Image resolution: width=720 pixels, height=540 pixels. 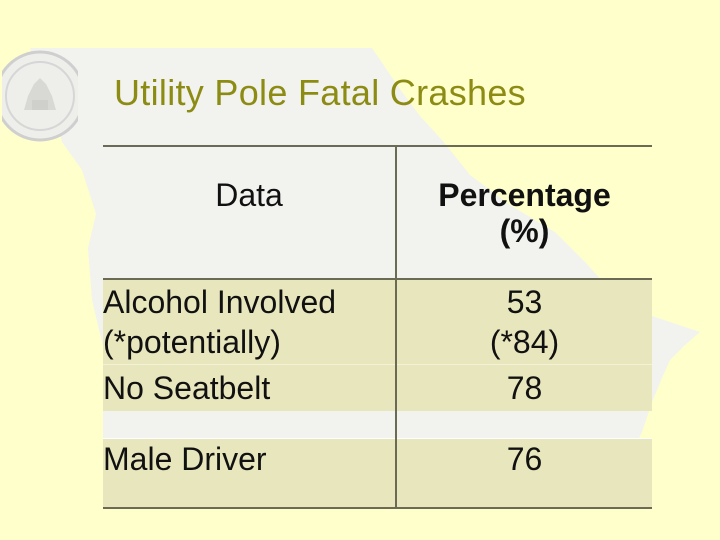 I want to click on table-row: Alcohol Involved (*potentially) 53 (*84), so click(x=377, y=322).